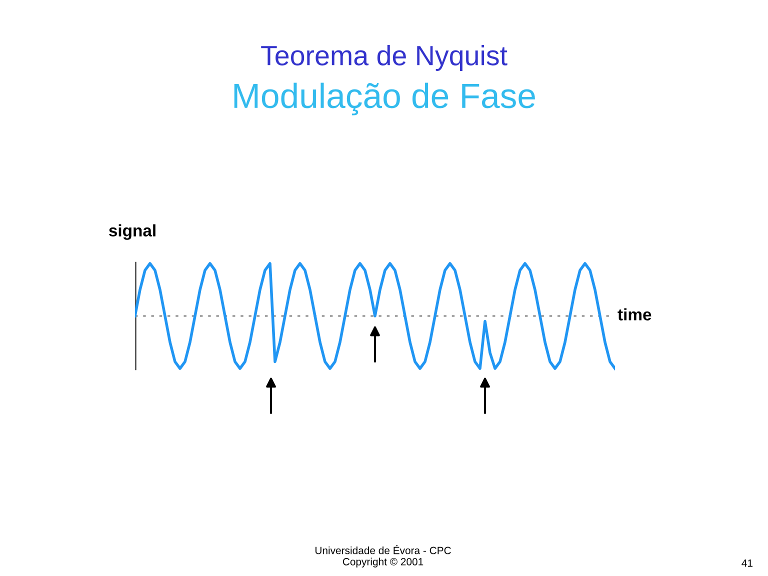 Image resolution: width=768 pixels, height=576 pixels. Describe the element at coordinates (384, 58) in the screenshot. I see `chart-title: Teorema de Nyquist` at that location.